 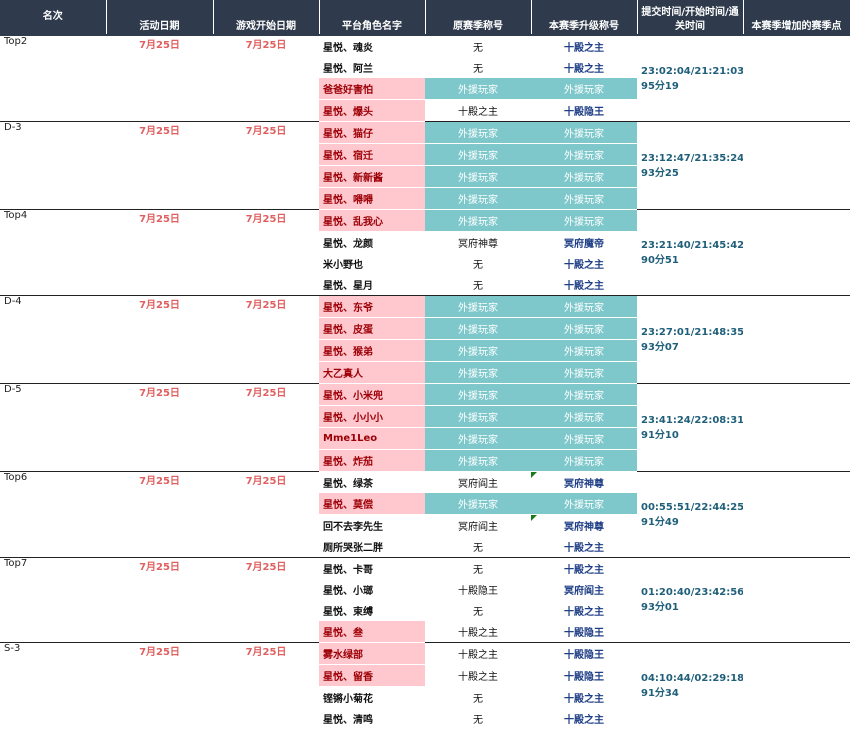 I want to click on time-cell: 01:20:40/23:42:56 93分01, so click(x=690, y=600).